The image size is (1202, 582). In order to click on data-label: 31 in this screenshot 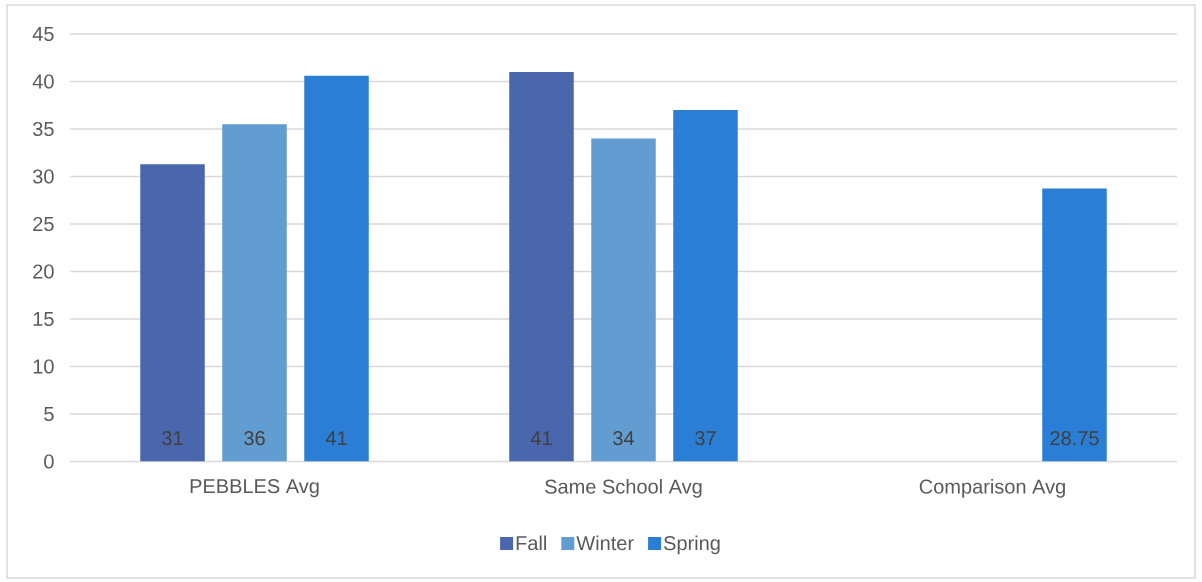, I will do `click(172, 438)`.